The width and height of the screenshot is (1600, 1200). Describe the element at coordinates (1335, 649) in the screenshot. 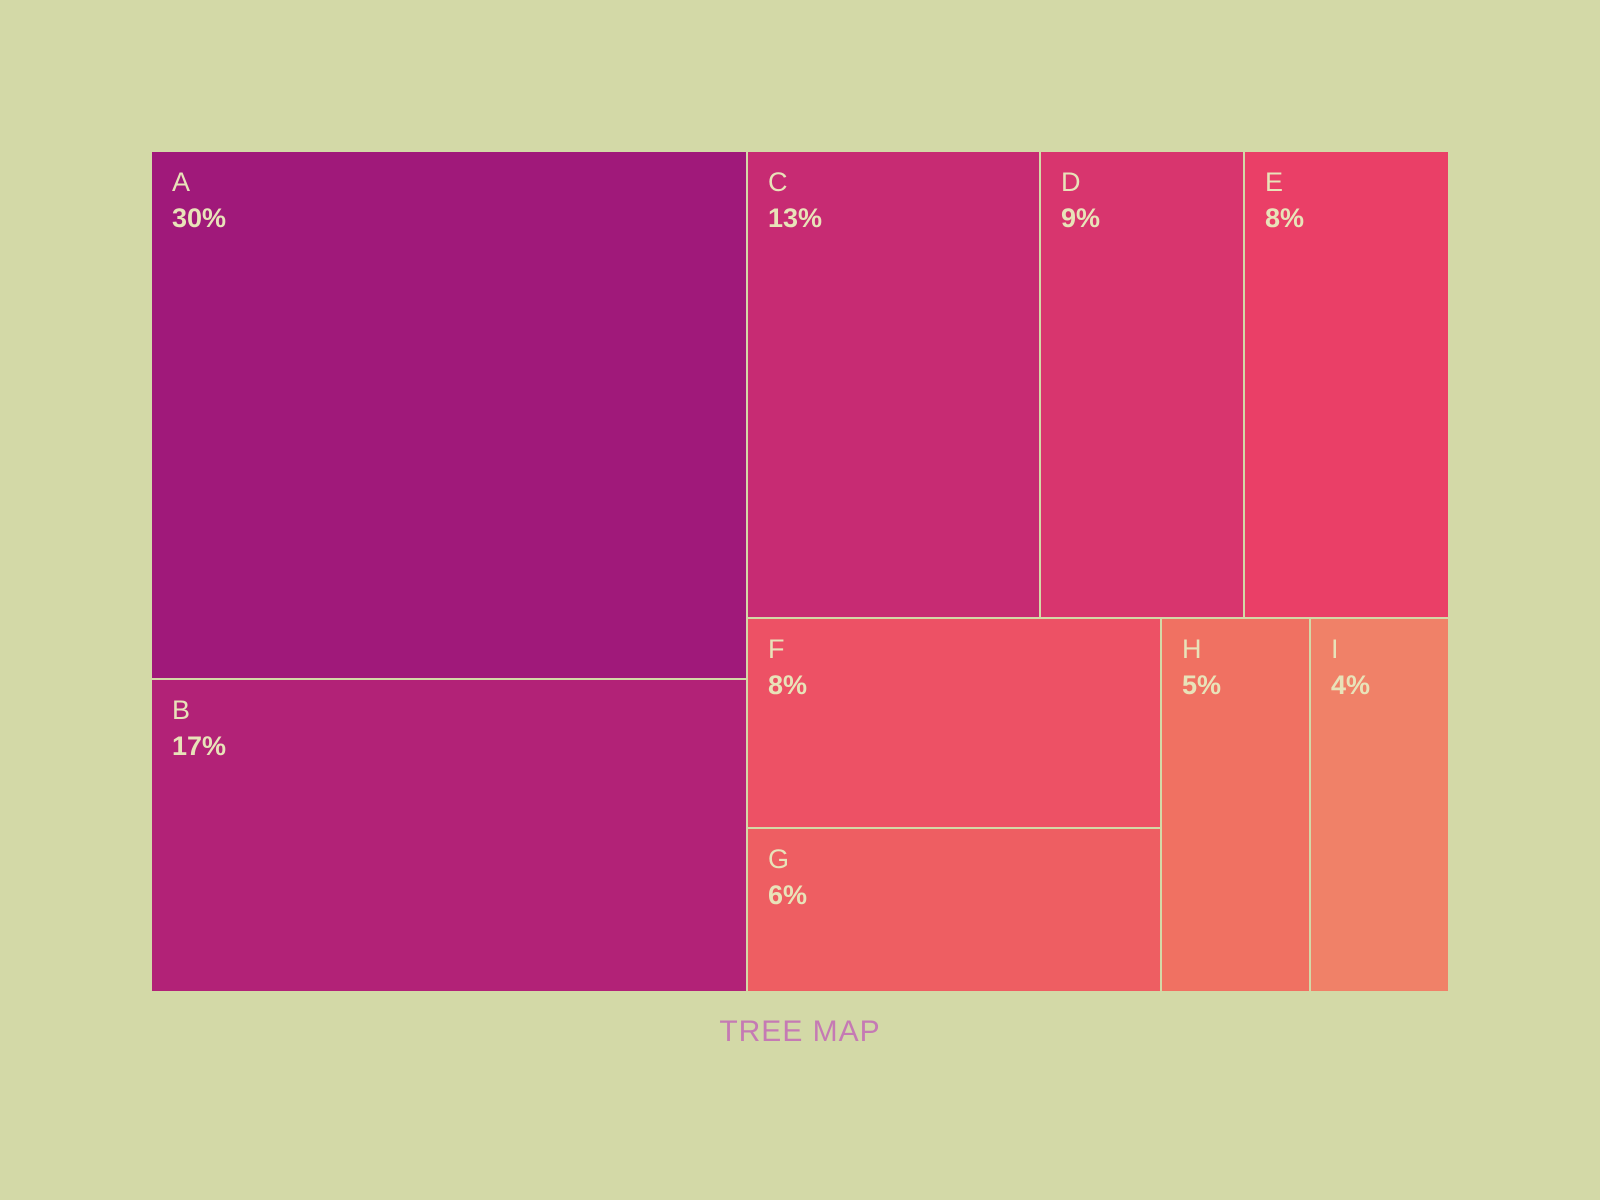

I see `tile-name-label: I` at that location.